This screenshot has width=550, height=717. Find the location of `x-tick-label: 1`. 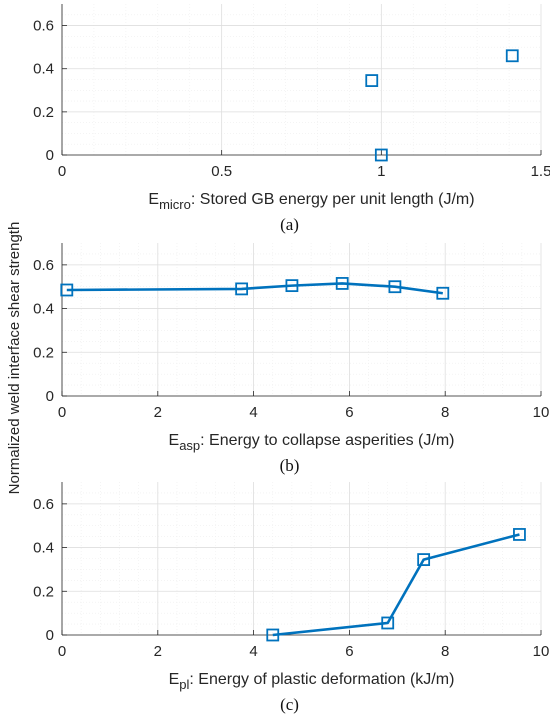

x-tick-label: 1 is located at coordinates (381, 171).